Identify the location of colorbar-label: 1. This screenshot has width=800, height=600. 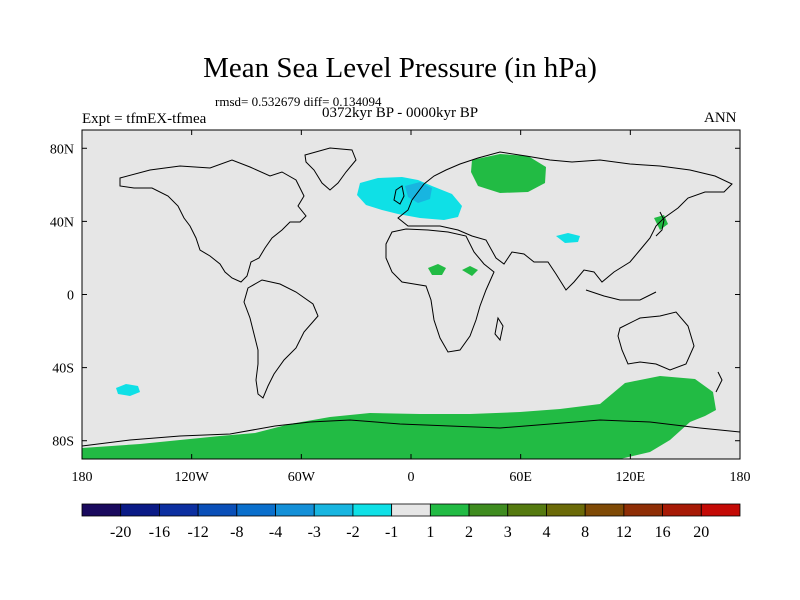
(430, 532).